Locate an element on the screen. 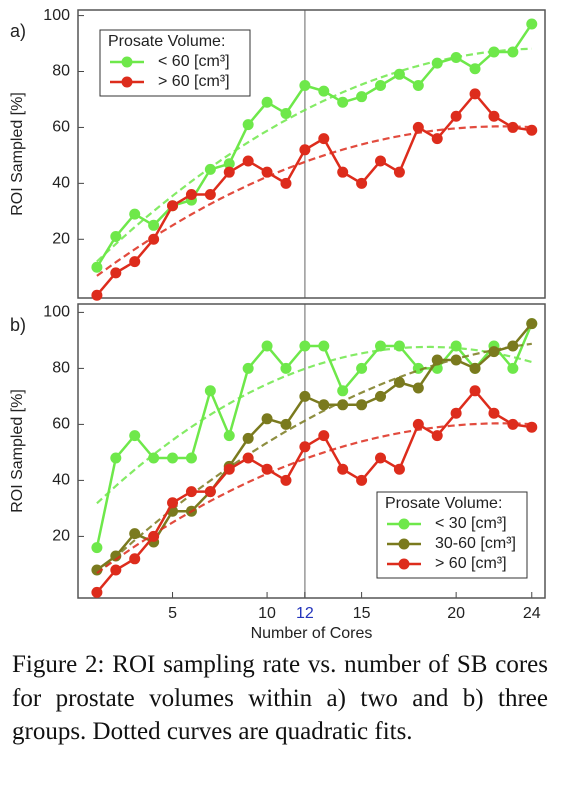 This screenshot has width=570, height=794. legend-label: < 60 [cm³] is located at coordinates (194, 61).